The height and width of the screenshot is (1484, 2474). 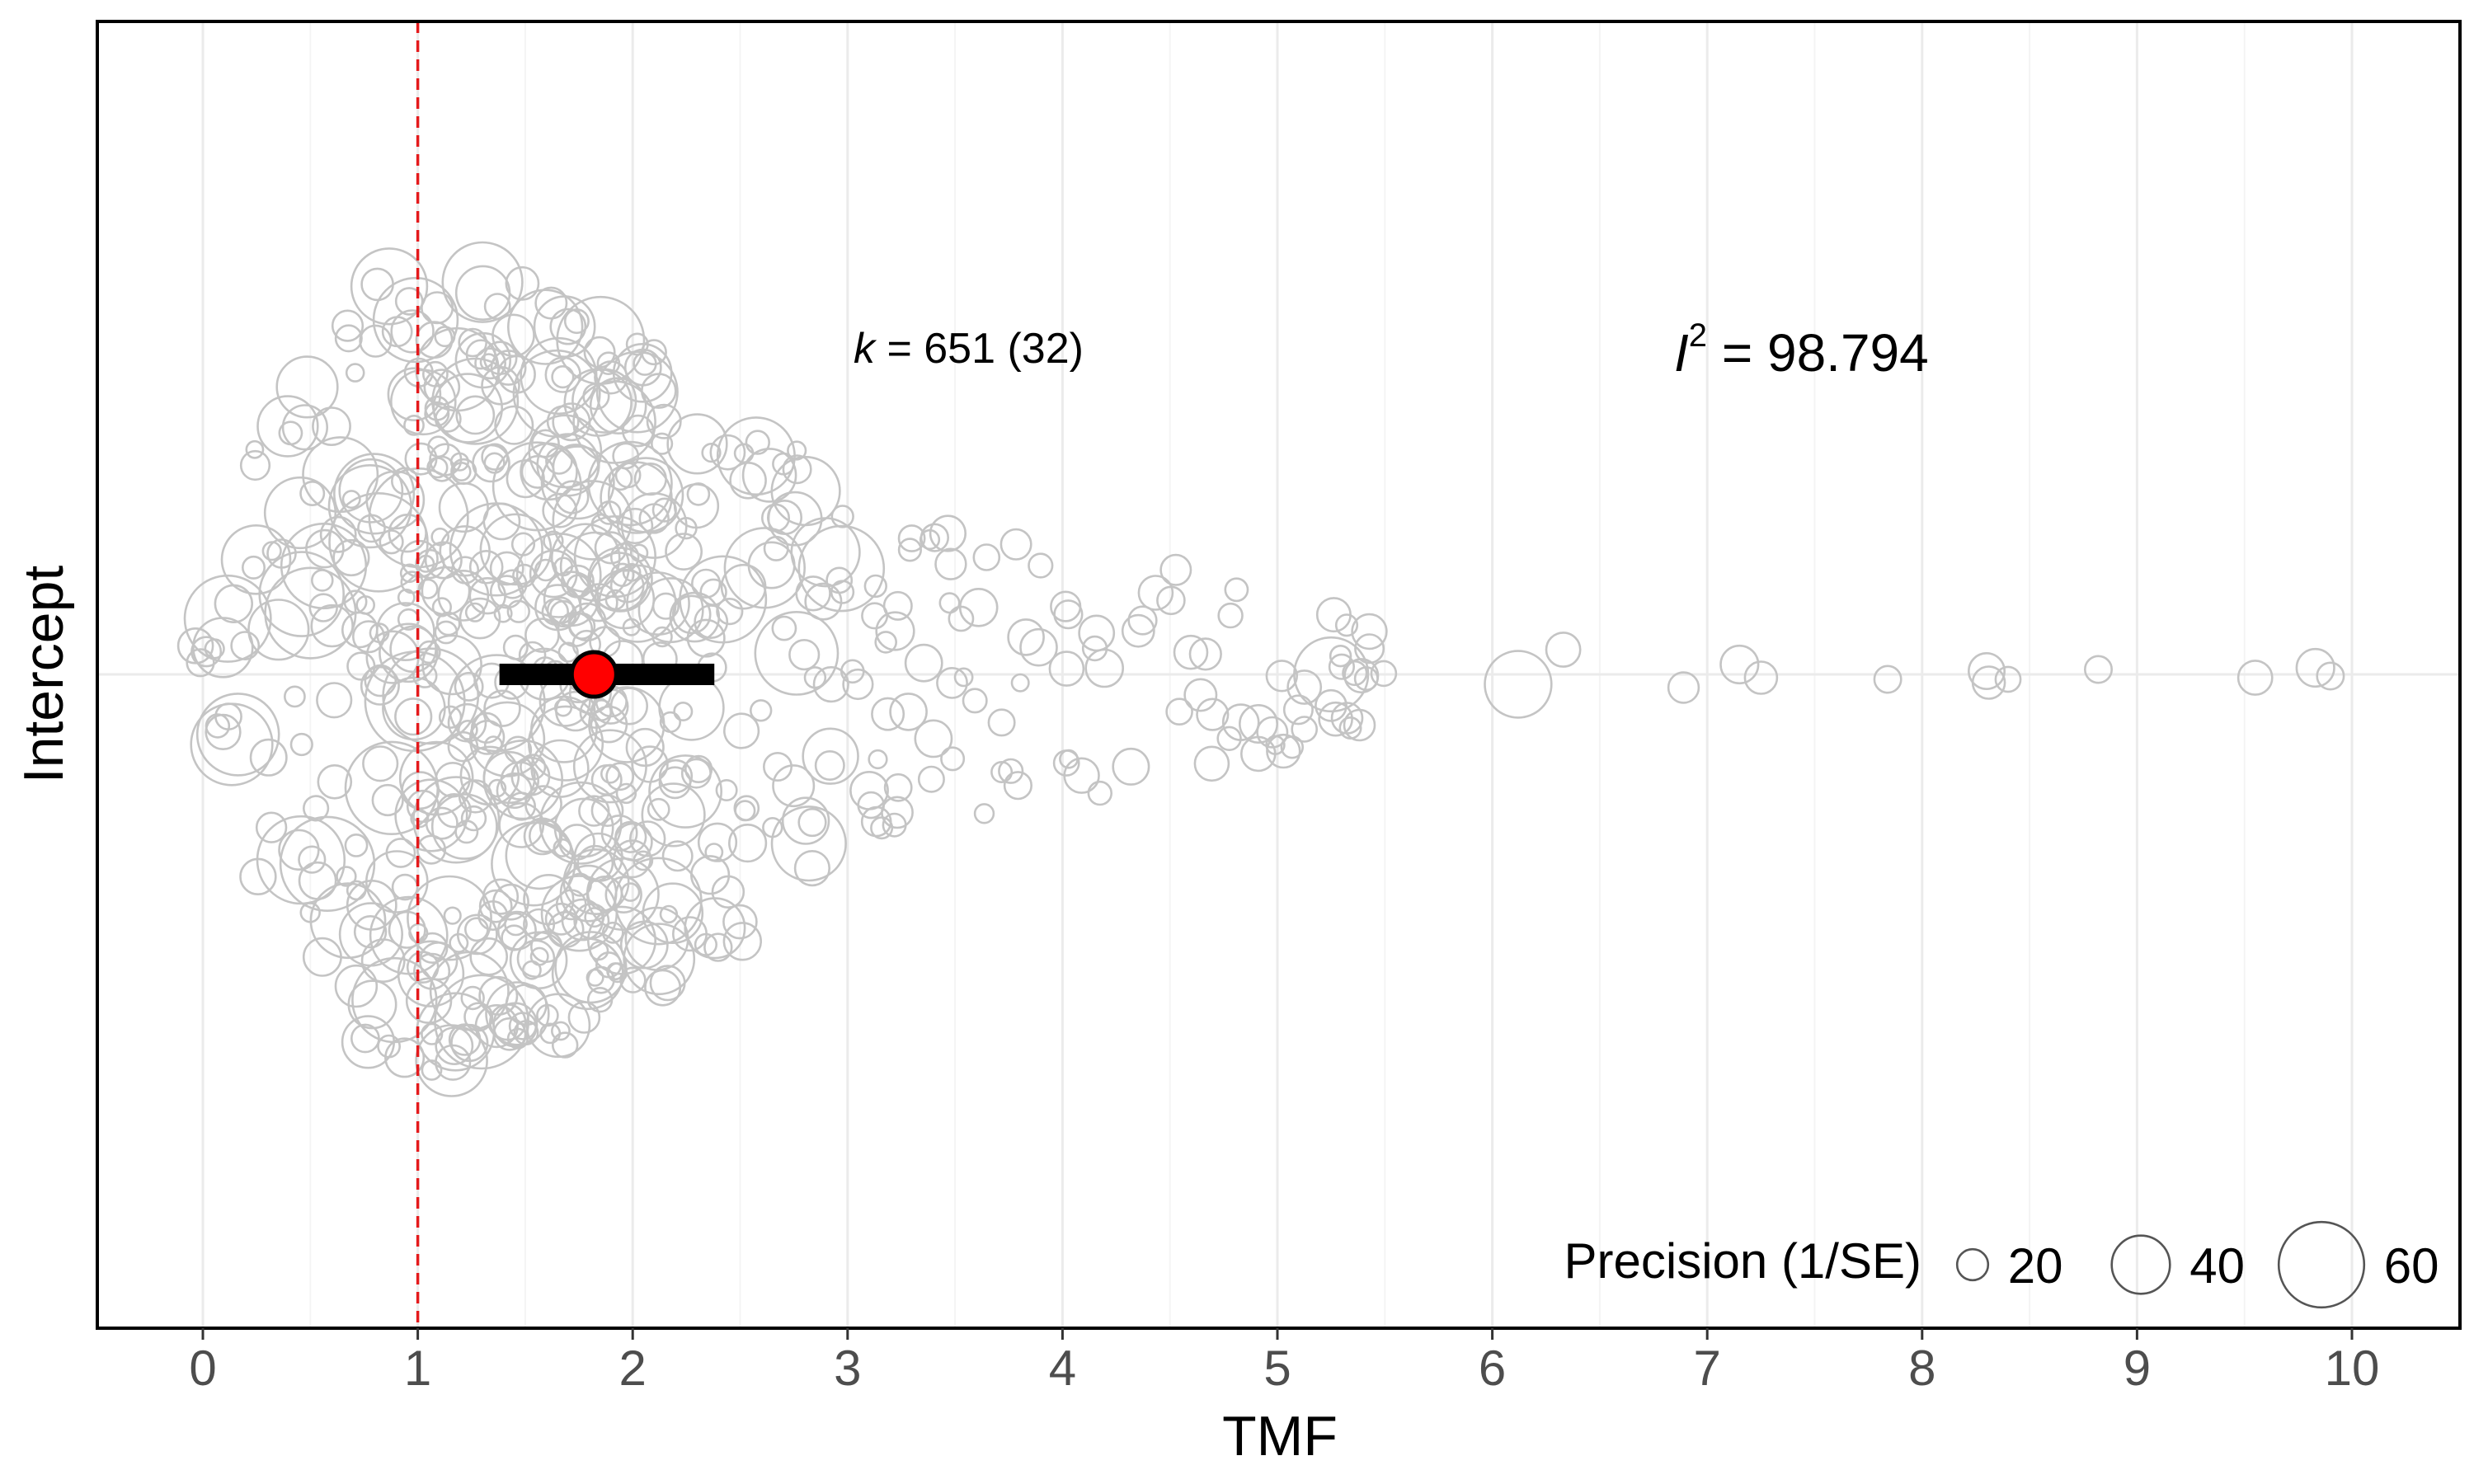 I want to click on x-tick-label: 4, so click(x=1062, y=1368).